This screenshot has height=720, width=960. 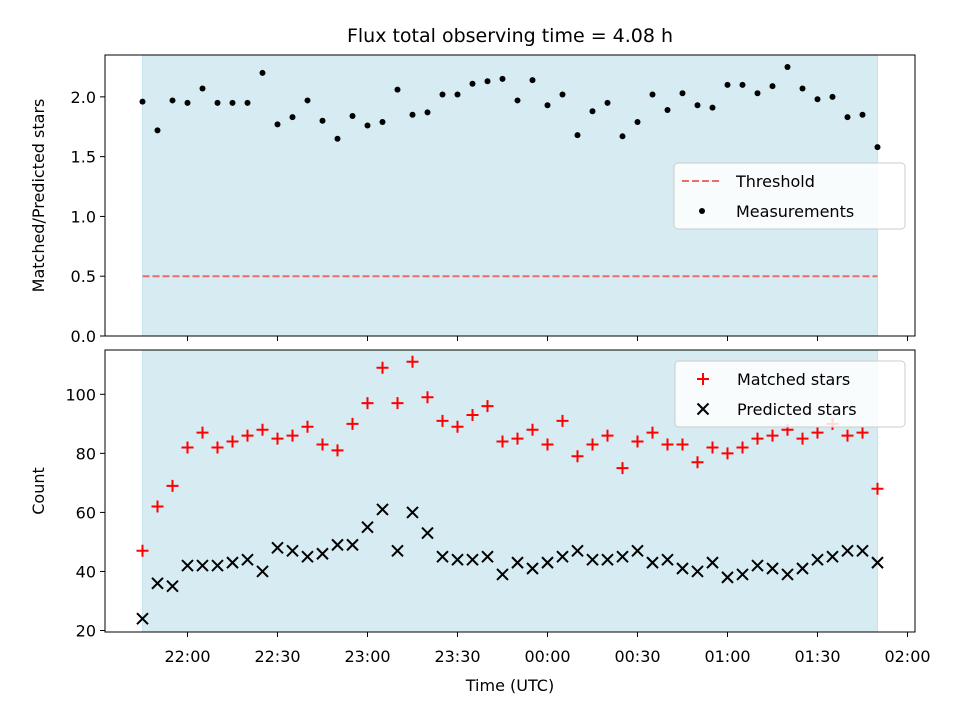 I want to click on y-tick-label: 40, so click(x=86, y=571).